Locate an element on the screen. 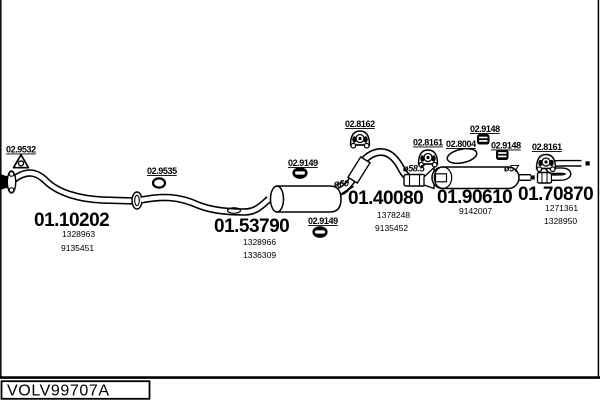 Image resolution: width=600 pixels, height=400 pixels. center-muffler-endcap is located at coordinates (277, 199).